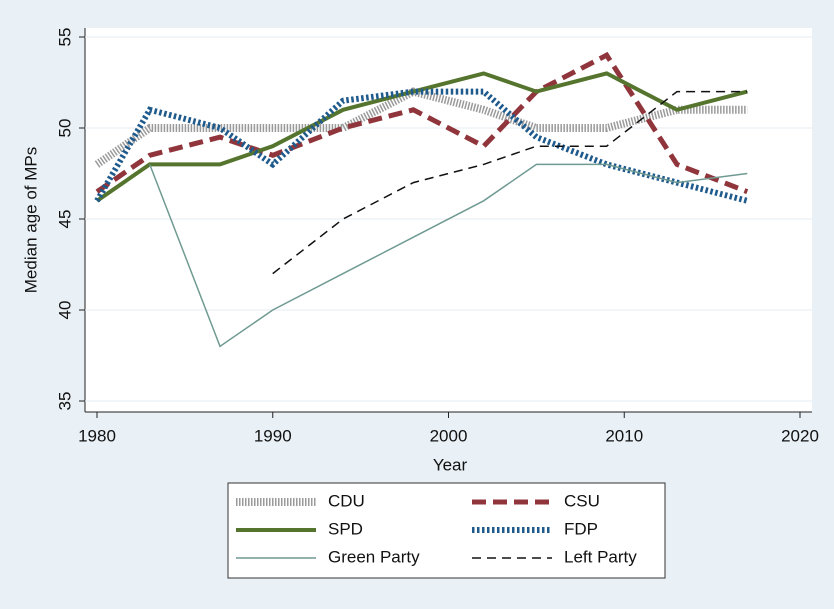 This screenshot has width=834, height=609. Describe the element at coordinates (64, 310) in the screenshot. I see `y-tick-label: 40` at that location.